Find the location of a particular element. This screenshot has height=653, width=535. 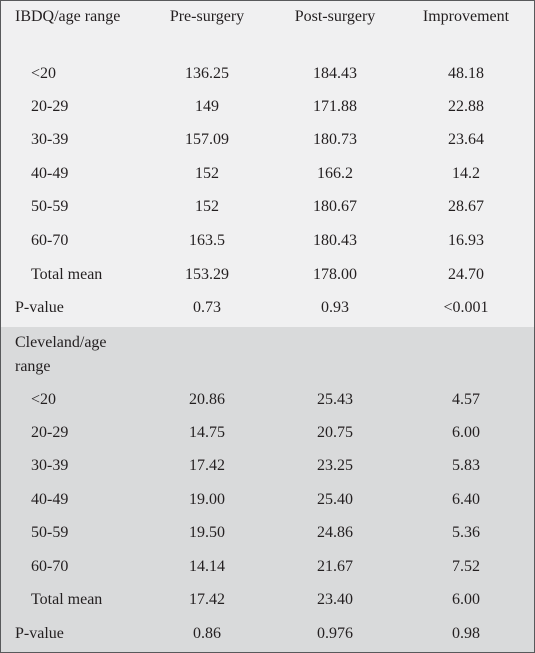

column-header-pre-surgery: Pre-surgery is located at coordinates (207, 16).